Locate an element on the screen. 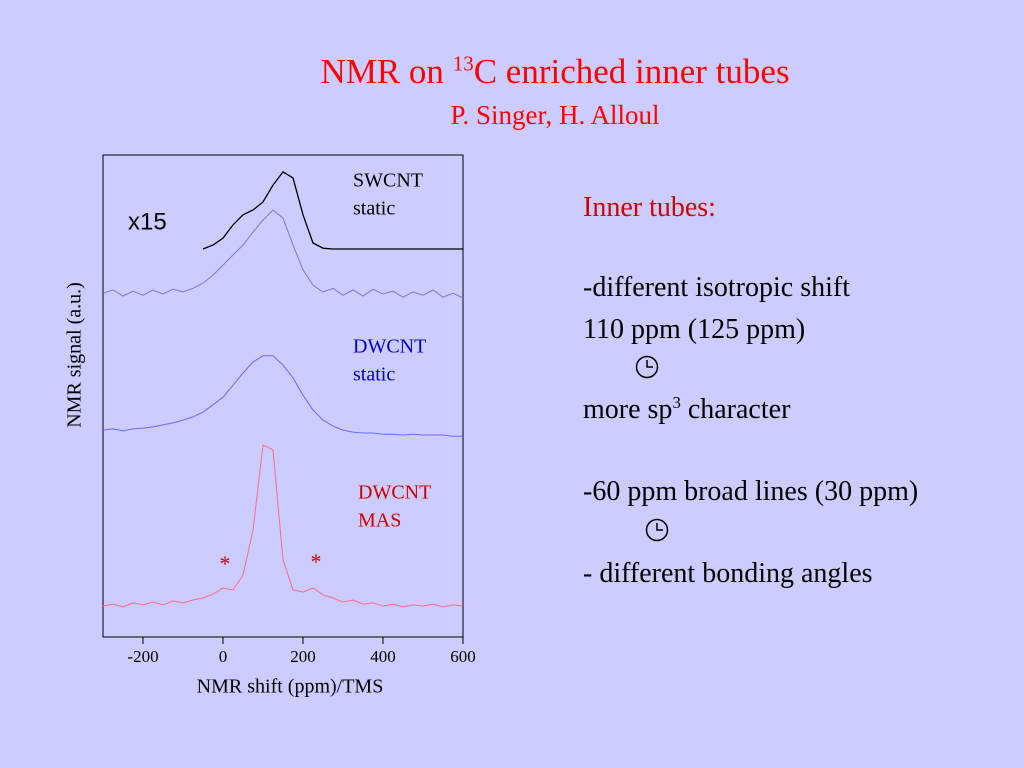 The image size is (1024, 768). y-axis-label: NMR signal (a.u.) is located at coordinates (75, 355).